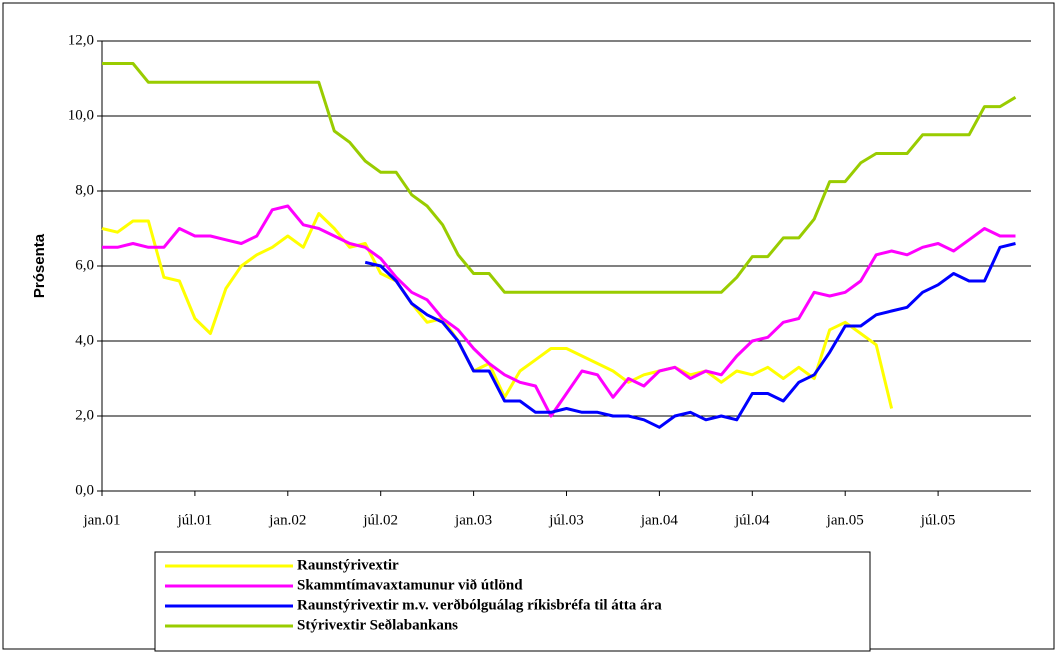  Describe the element at coordinates (39, 265) in the screenshot. I see `y-axis-label: Prósenta` at that location.